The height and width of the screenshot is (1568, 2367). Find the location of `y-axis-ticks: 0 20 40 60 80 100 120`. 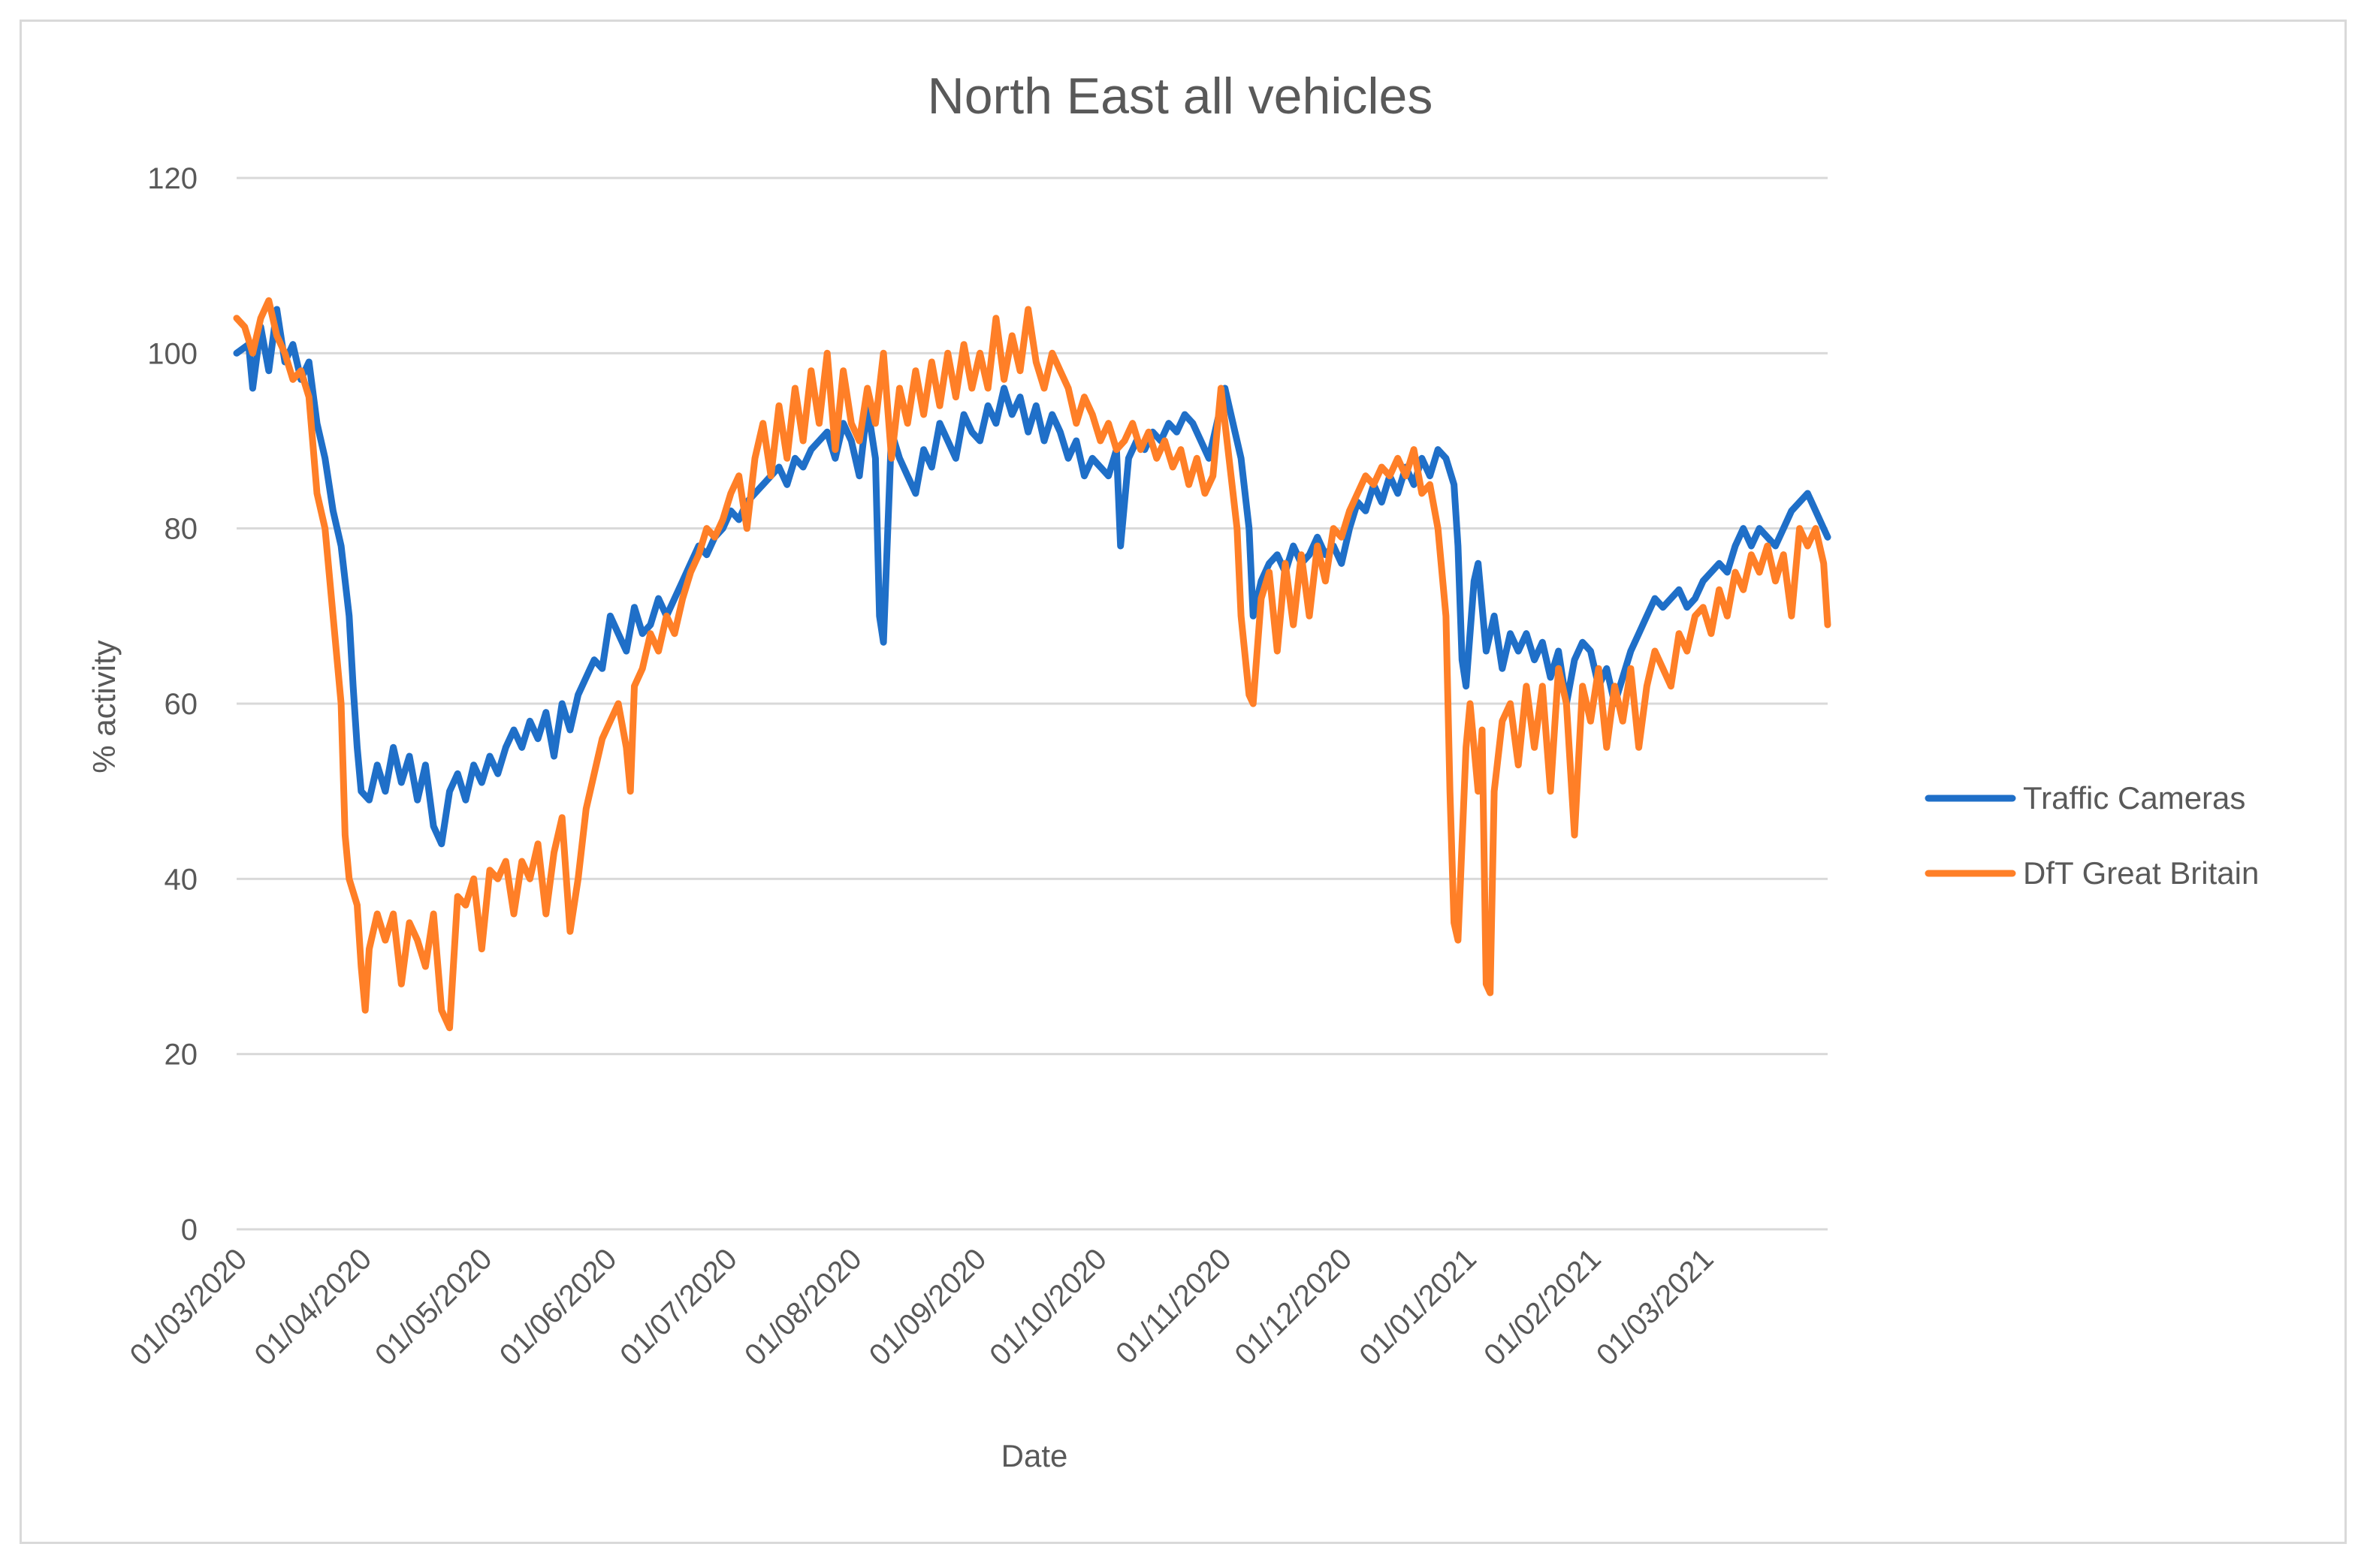

y-axis-ticks: 0 20 40 60 80 100 120 is located at coordinates (172, 705).